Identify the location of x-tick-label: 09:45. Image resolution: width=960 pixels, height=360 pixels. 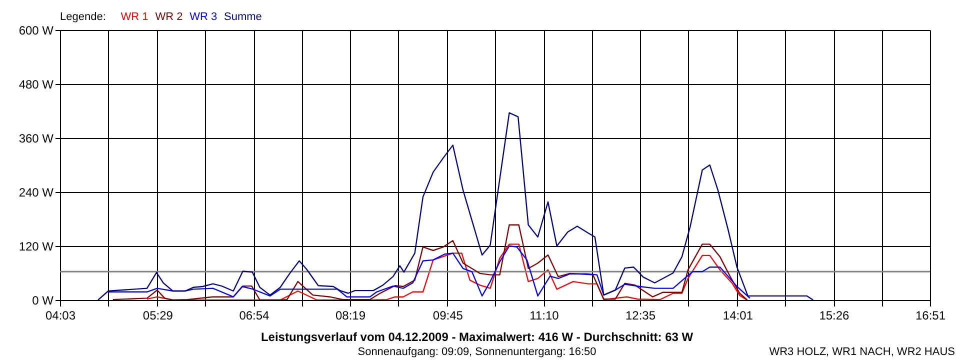
(448, 315).